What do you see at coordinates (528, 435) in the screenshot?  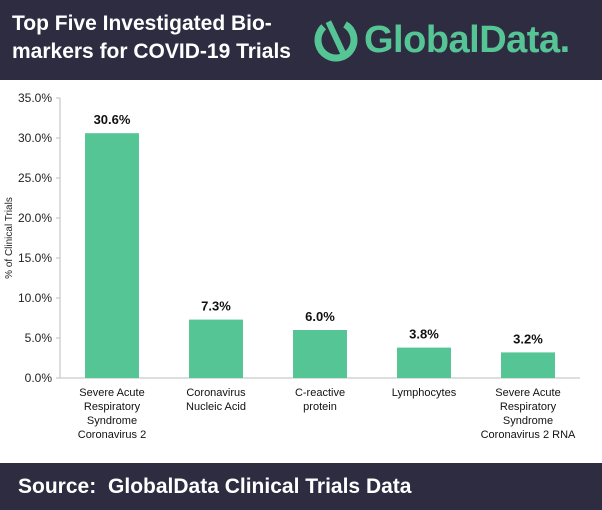 I see `category-label-line: Coronavirus 2 RNA` at bounding box center [528, 435].